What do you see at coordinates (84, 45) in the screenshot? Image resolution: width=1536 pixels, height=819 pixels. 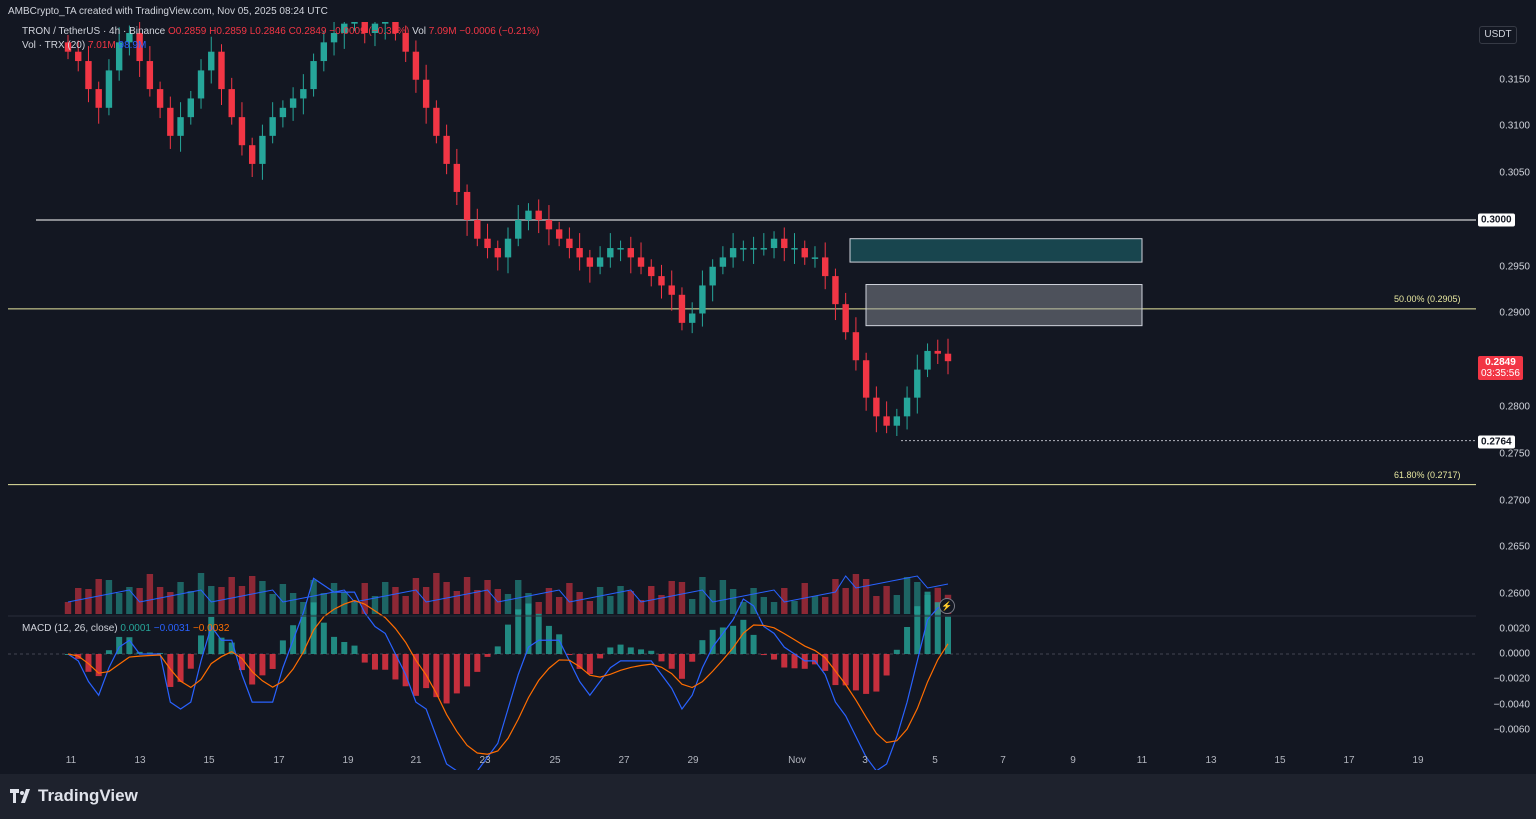 I see `legend-volume-row: Vol · TRX (20) 7.01M 98.9M` at bounding box center [84, 45].